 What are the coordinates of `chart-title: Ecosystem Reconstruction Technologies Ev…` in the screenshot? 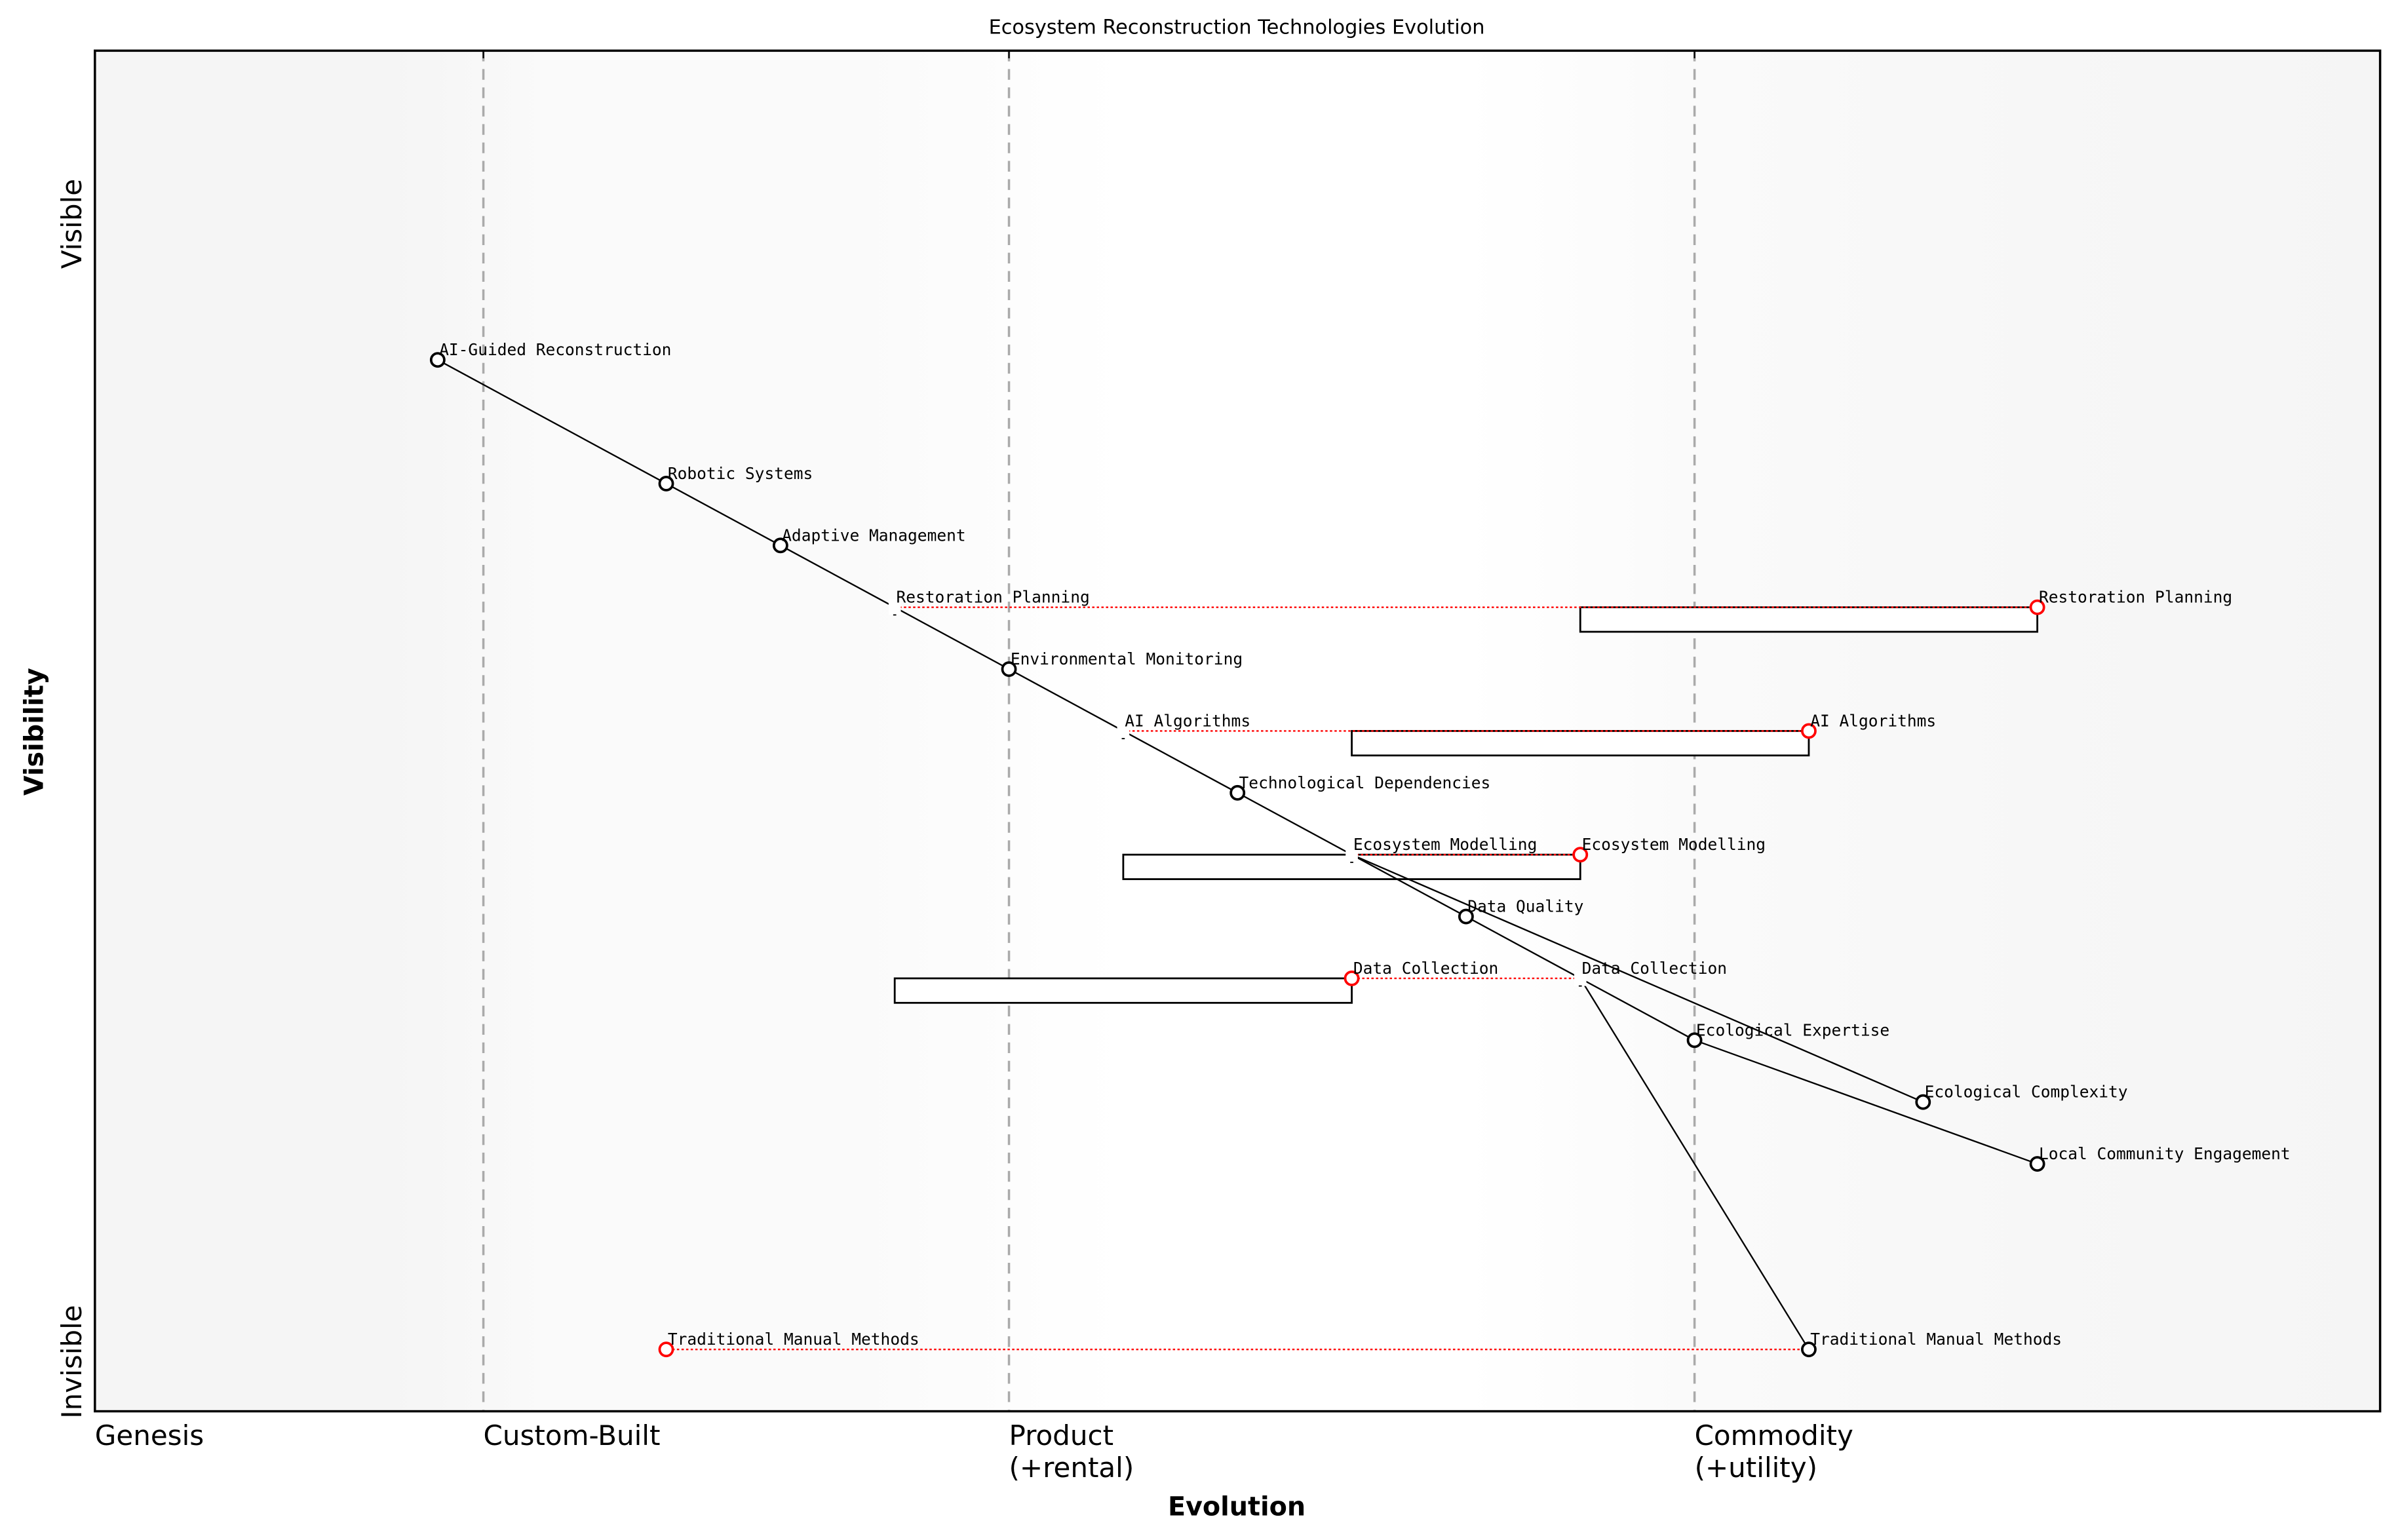 It's located at (1237, 27).